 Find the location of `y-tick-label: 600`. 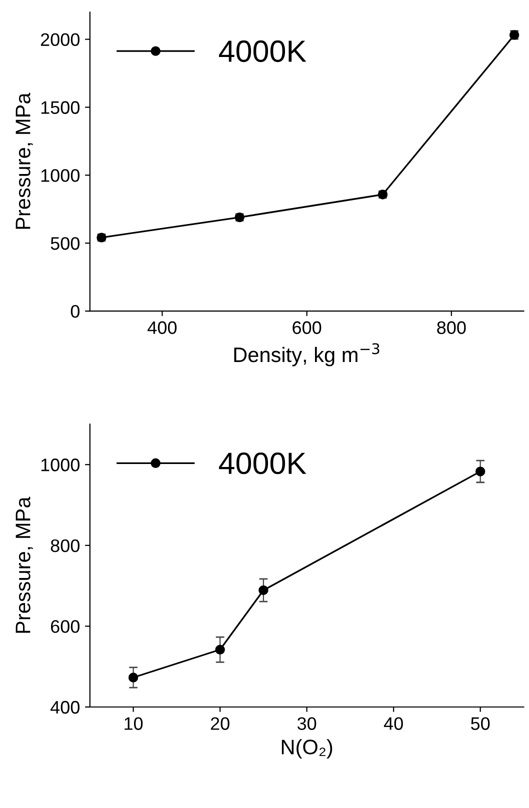

y-tick-label: 600 is located at coordinates (65, 626).